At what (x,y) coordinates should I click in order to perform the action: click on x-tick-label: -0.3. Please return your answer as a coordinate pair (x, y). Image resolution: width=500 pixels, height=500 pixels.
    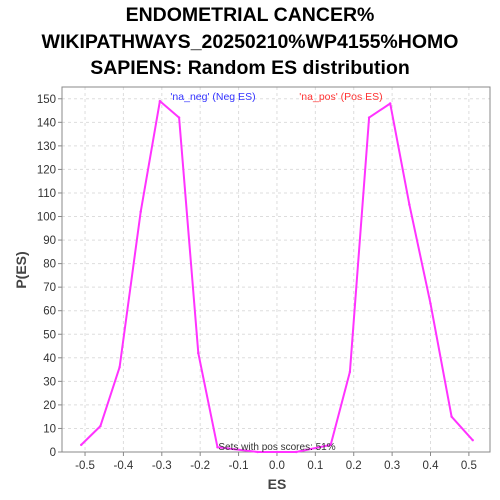
    Looking at the image, I should click on (162, 466).